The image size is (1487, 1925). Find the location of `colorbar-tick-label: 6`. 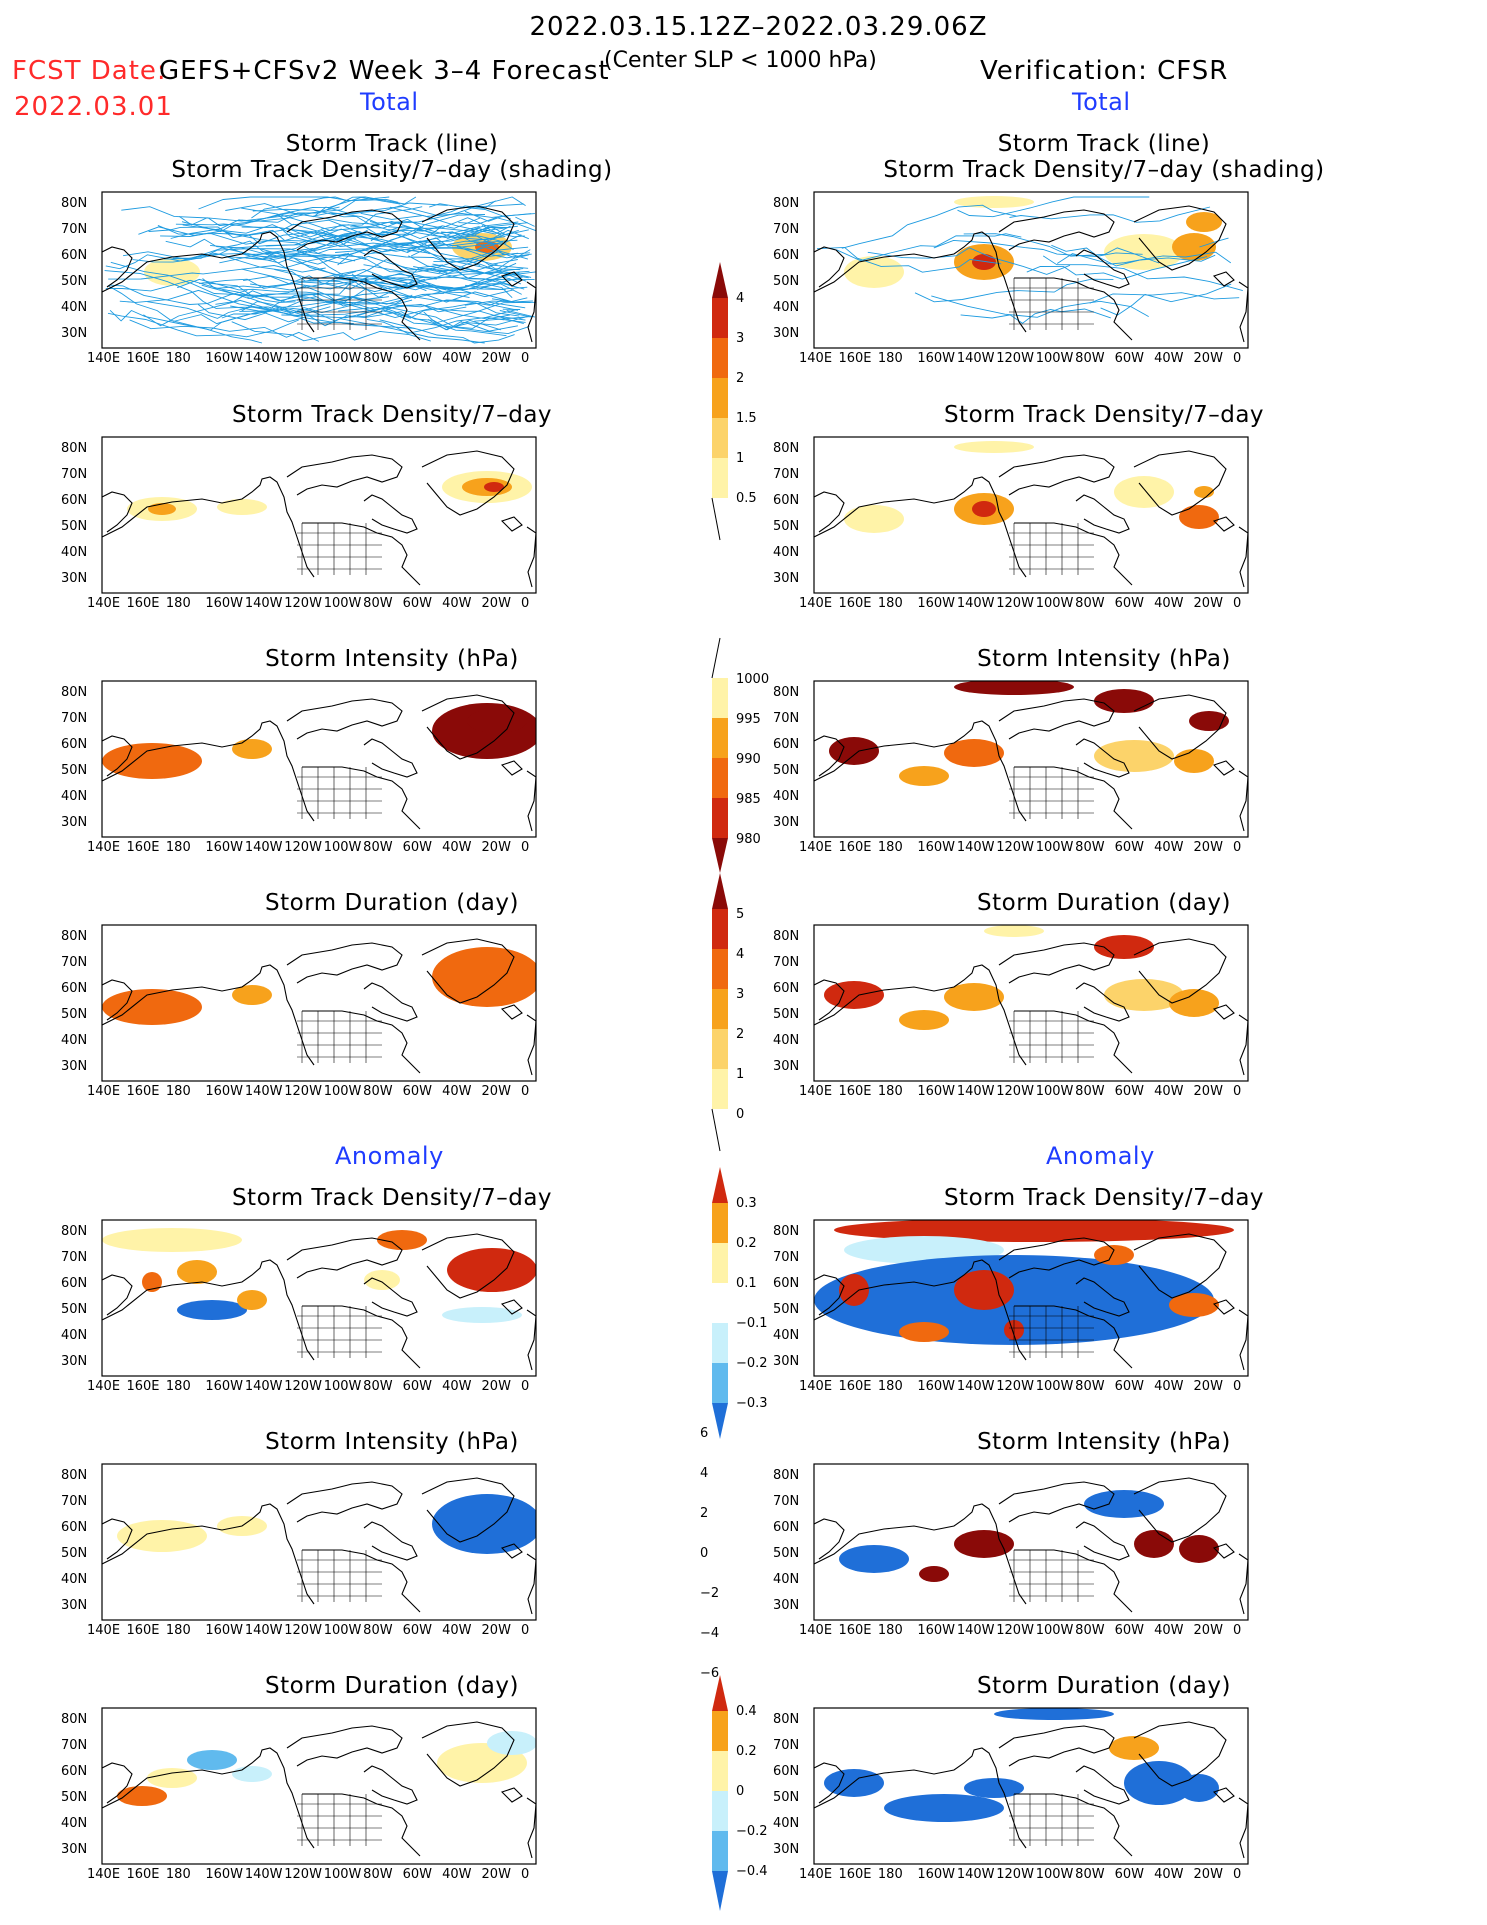

colorbar-tick-label: 6 is located at coordinates (704, 1433).